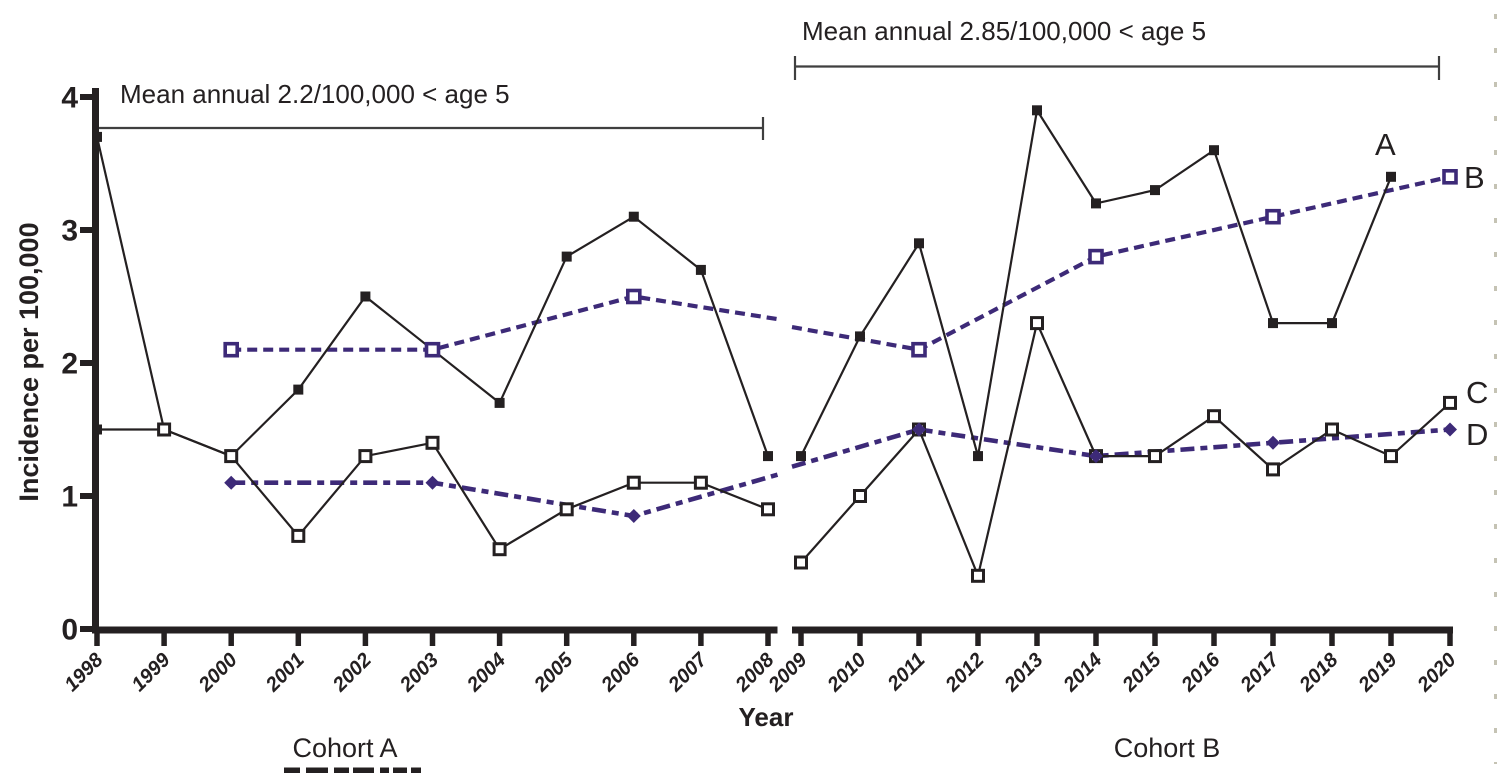 This screenshot has width=1500, height=773. Describe the element at coordinates (504, 323) in the screenshot. I see `series-b-line` at that location.